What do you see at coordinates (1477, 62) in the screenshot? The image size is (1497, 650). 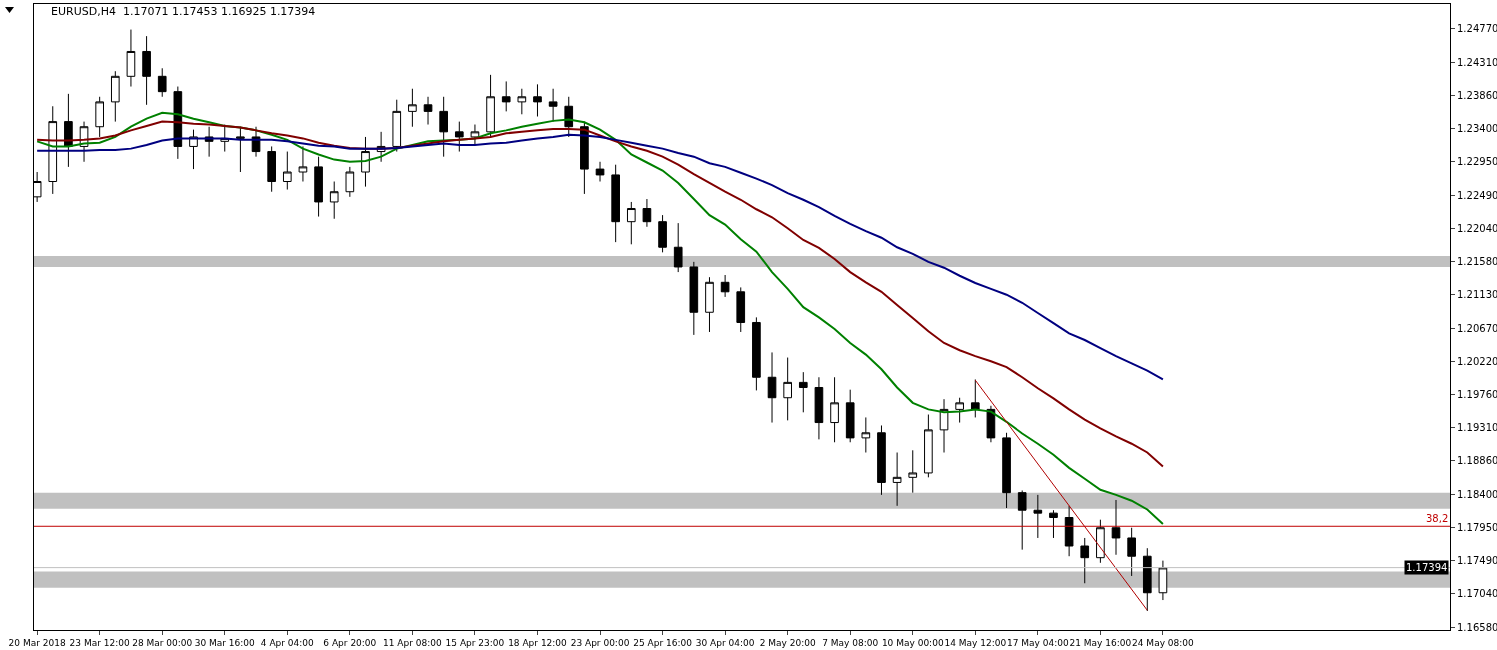 I see `y-tick-label: 1.24310` at bounding box center [1477, 62].